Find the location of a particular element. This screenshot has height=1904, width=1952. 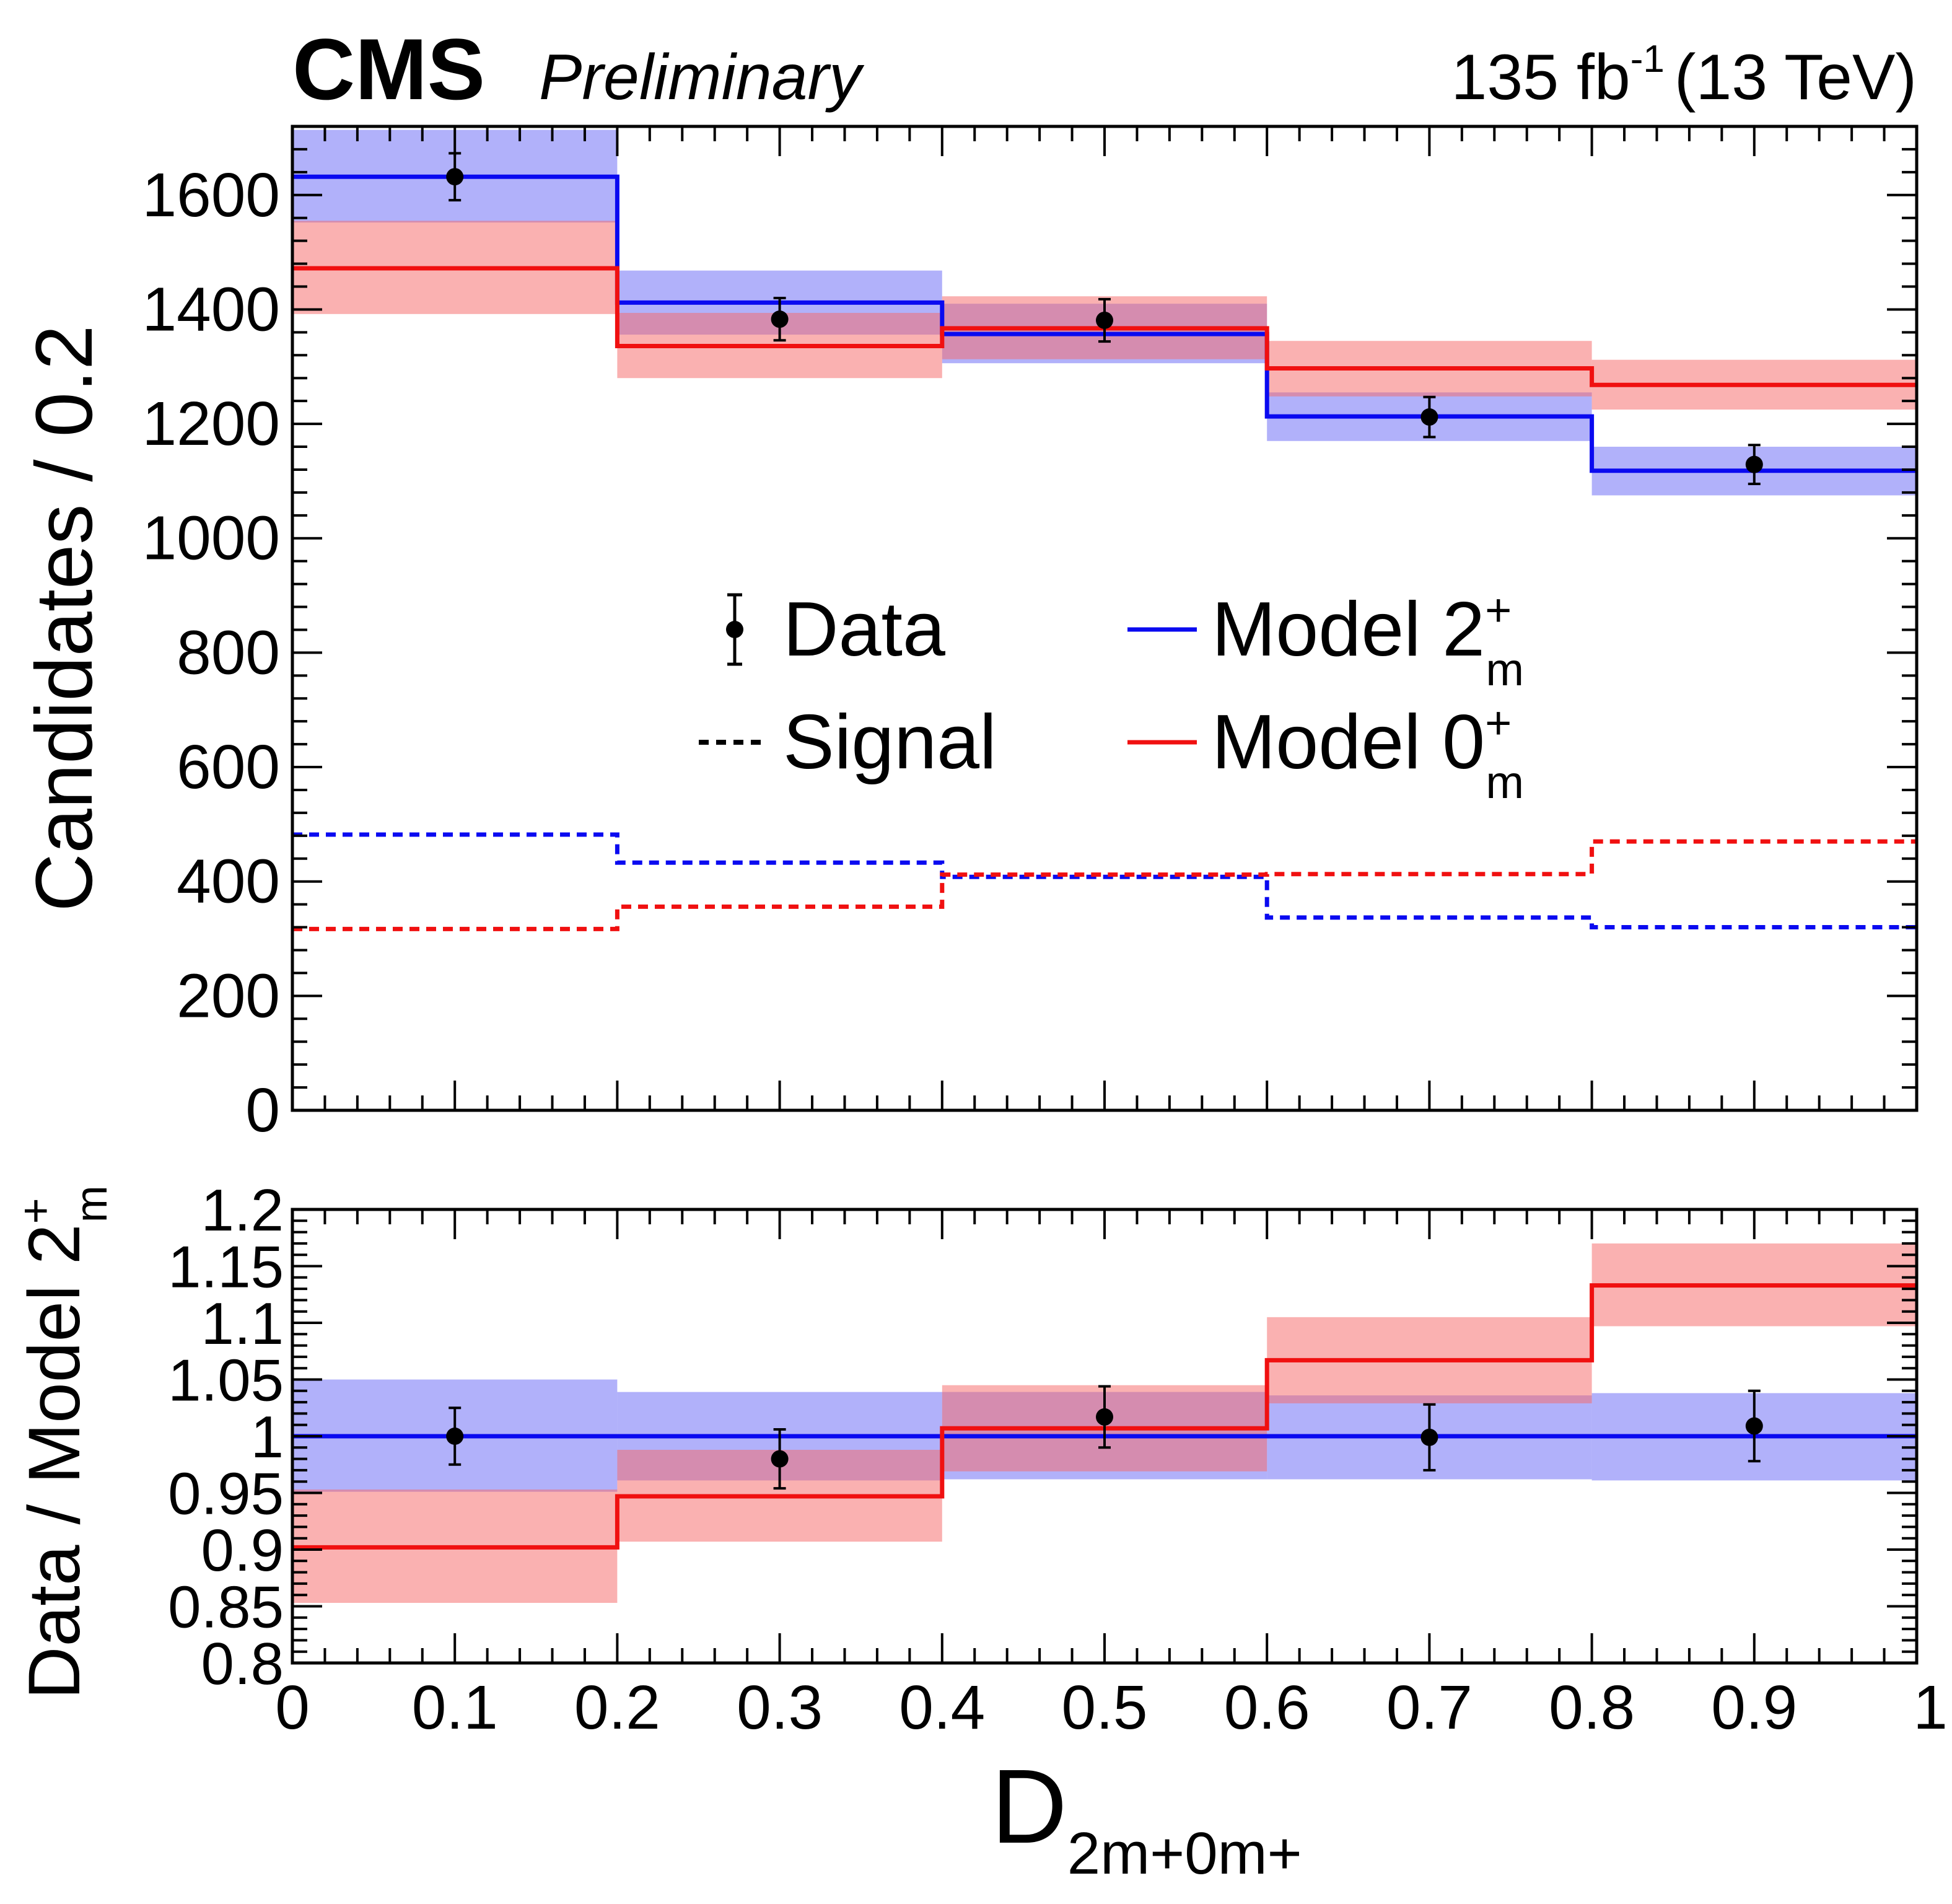

main-y-tick-label: 200 is located at coordinates (228, 996).